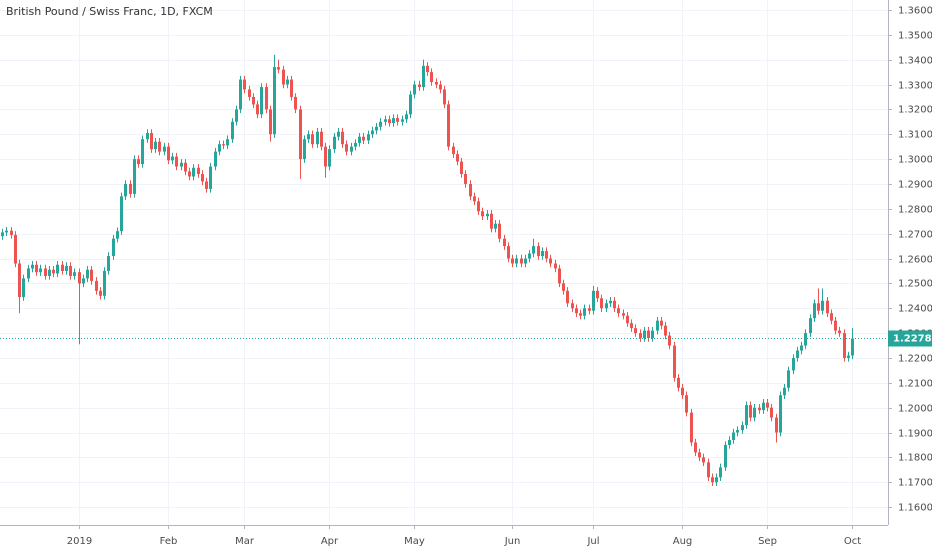 The image size is (932, 550). I want to click on last-price-label: 1.22783, so click(912, 339).